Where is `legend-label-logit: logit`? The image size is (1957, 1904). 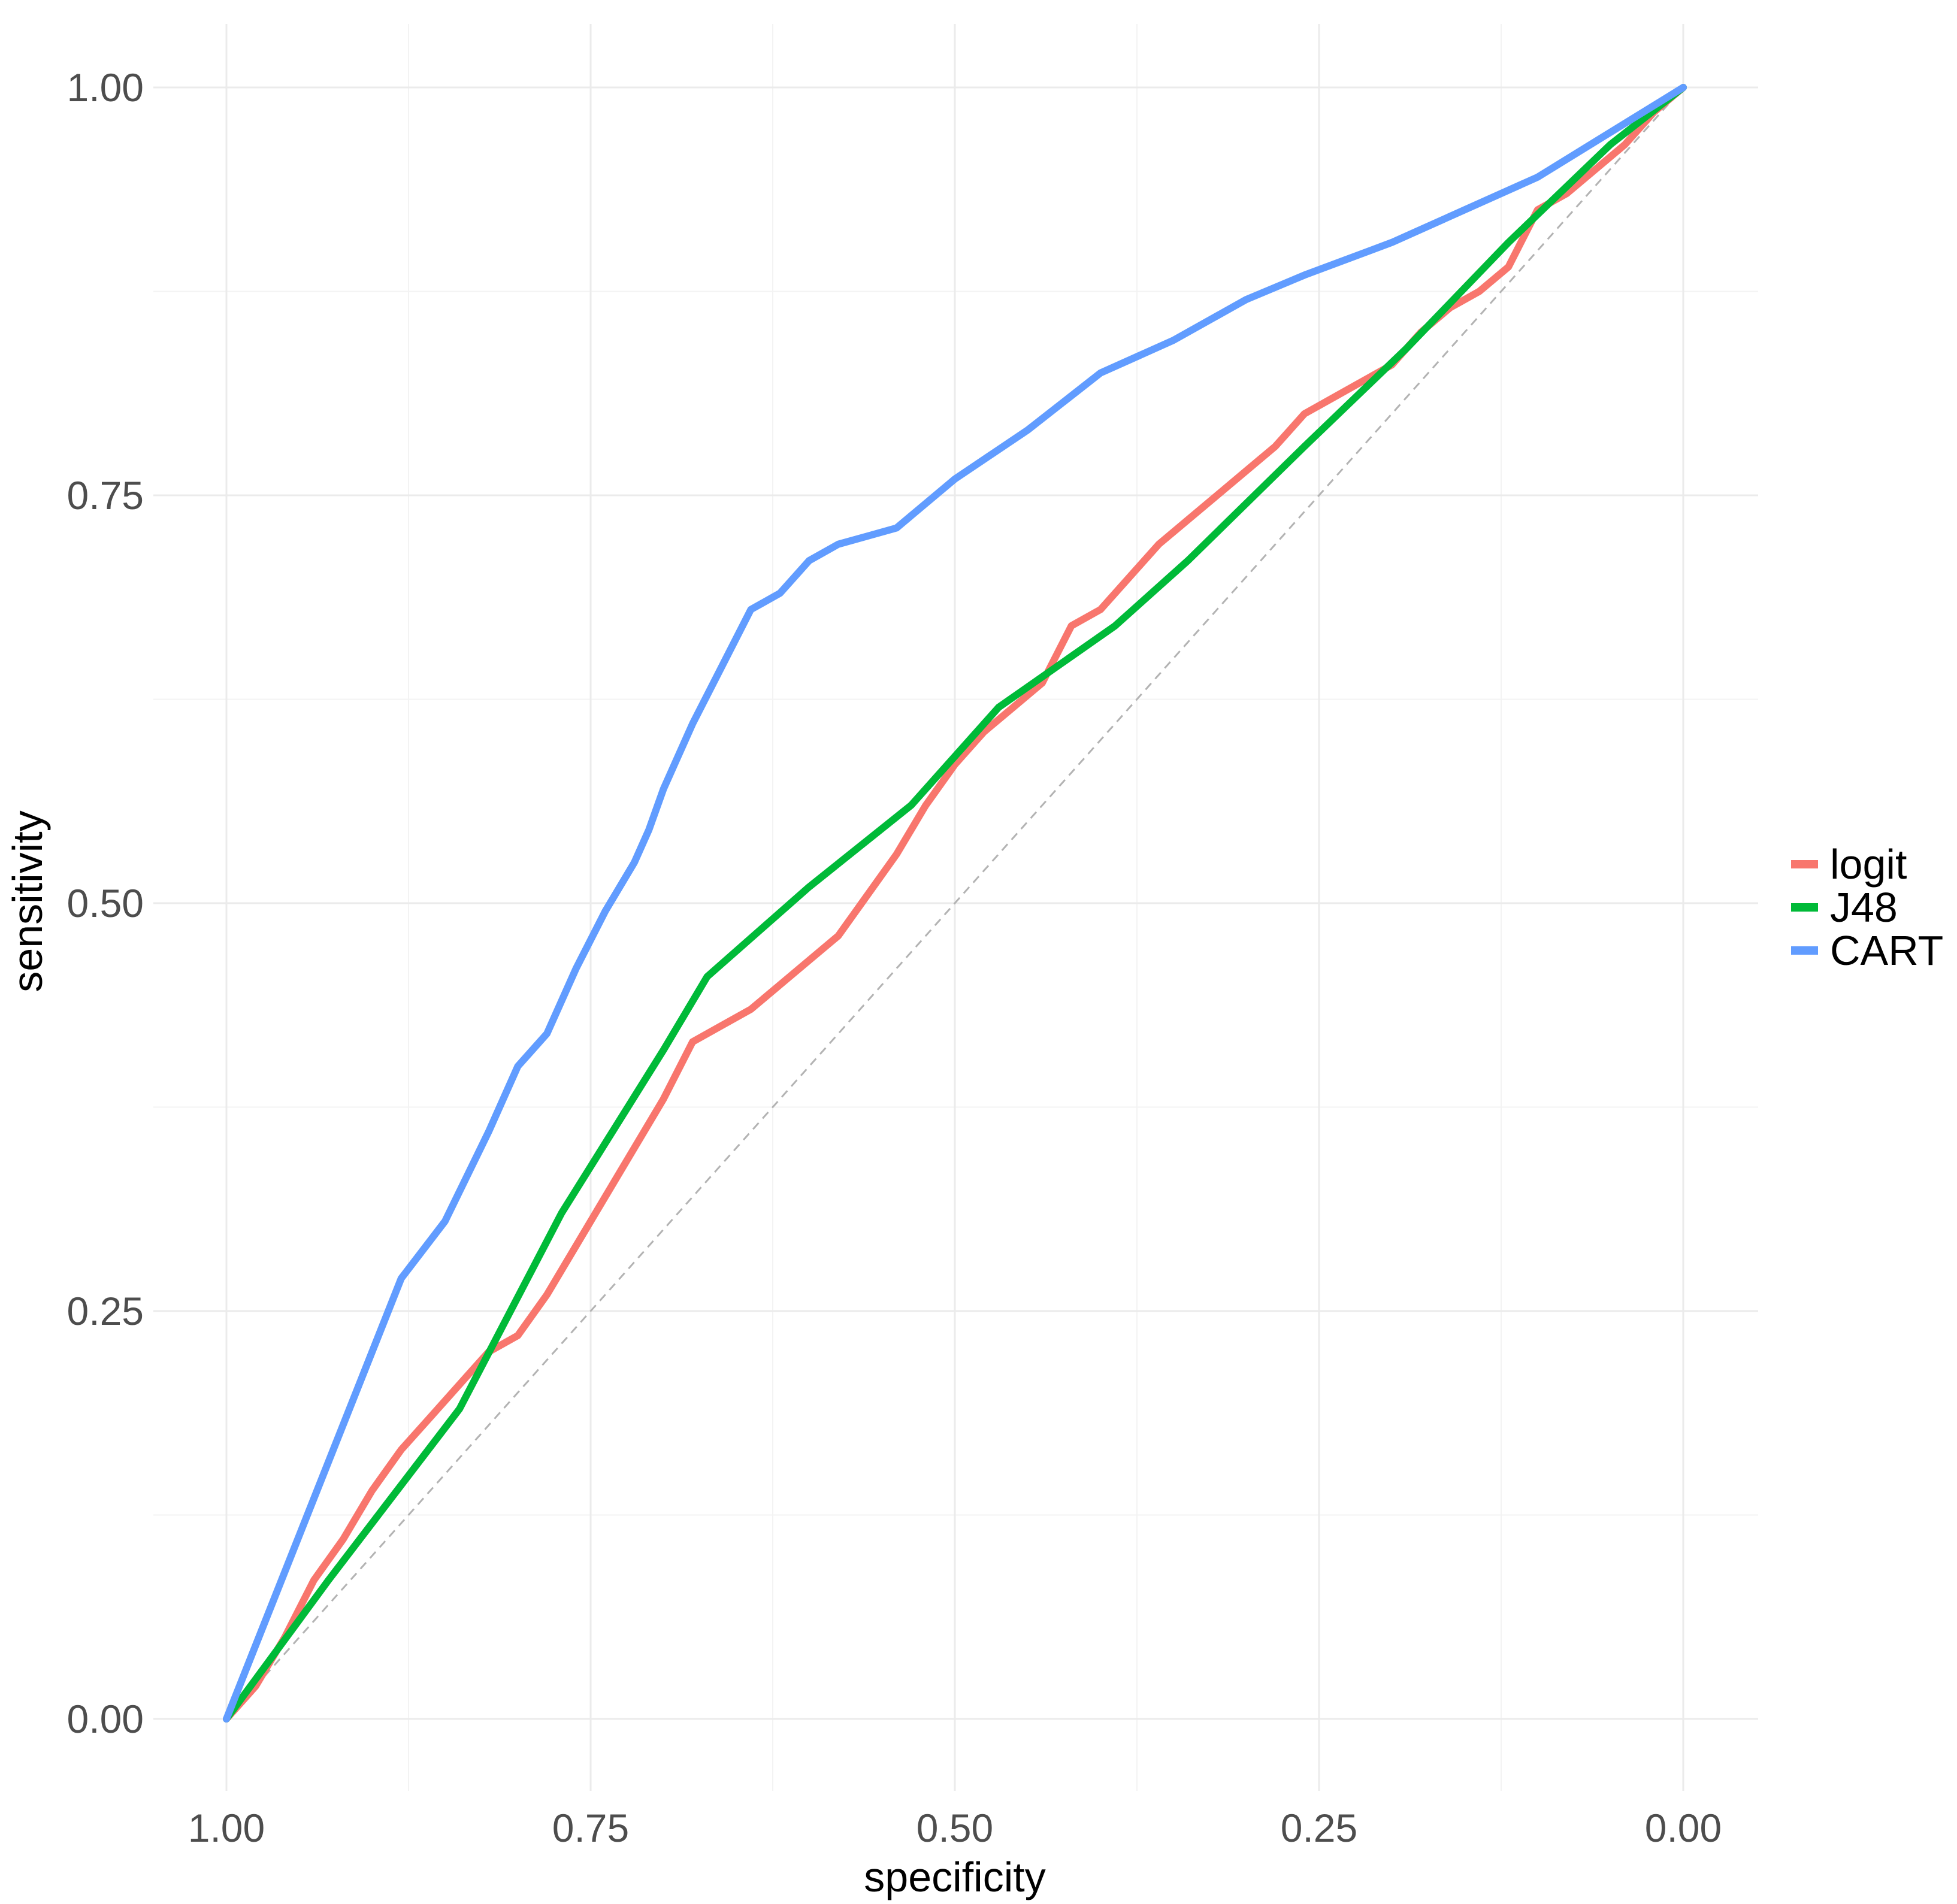 legend-label-logit: logit is located at coordinates (1868, 864).